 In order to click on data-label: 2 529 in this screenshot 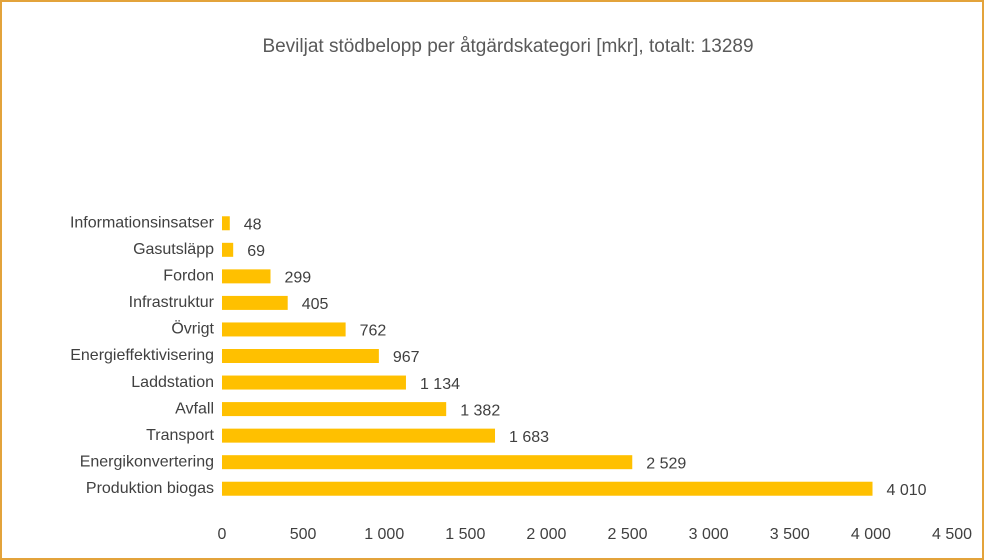, I will do `click(666, 463)`.